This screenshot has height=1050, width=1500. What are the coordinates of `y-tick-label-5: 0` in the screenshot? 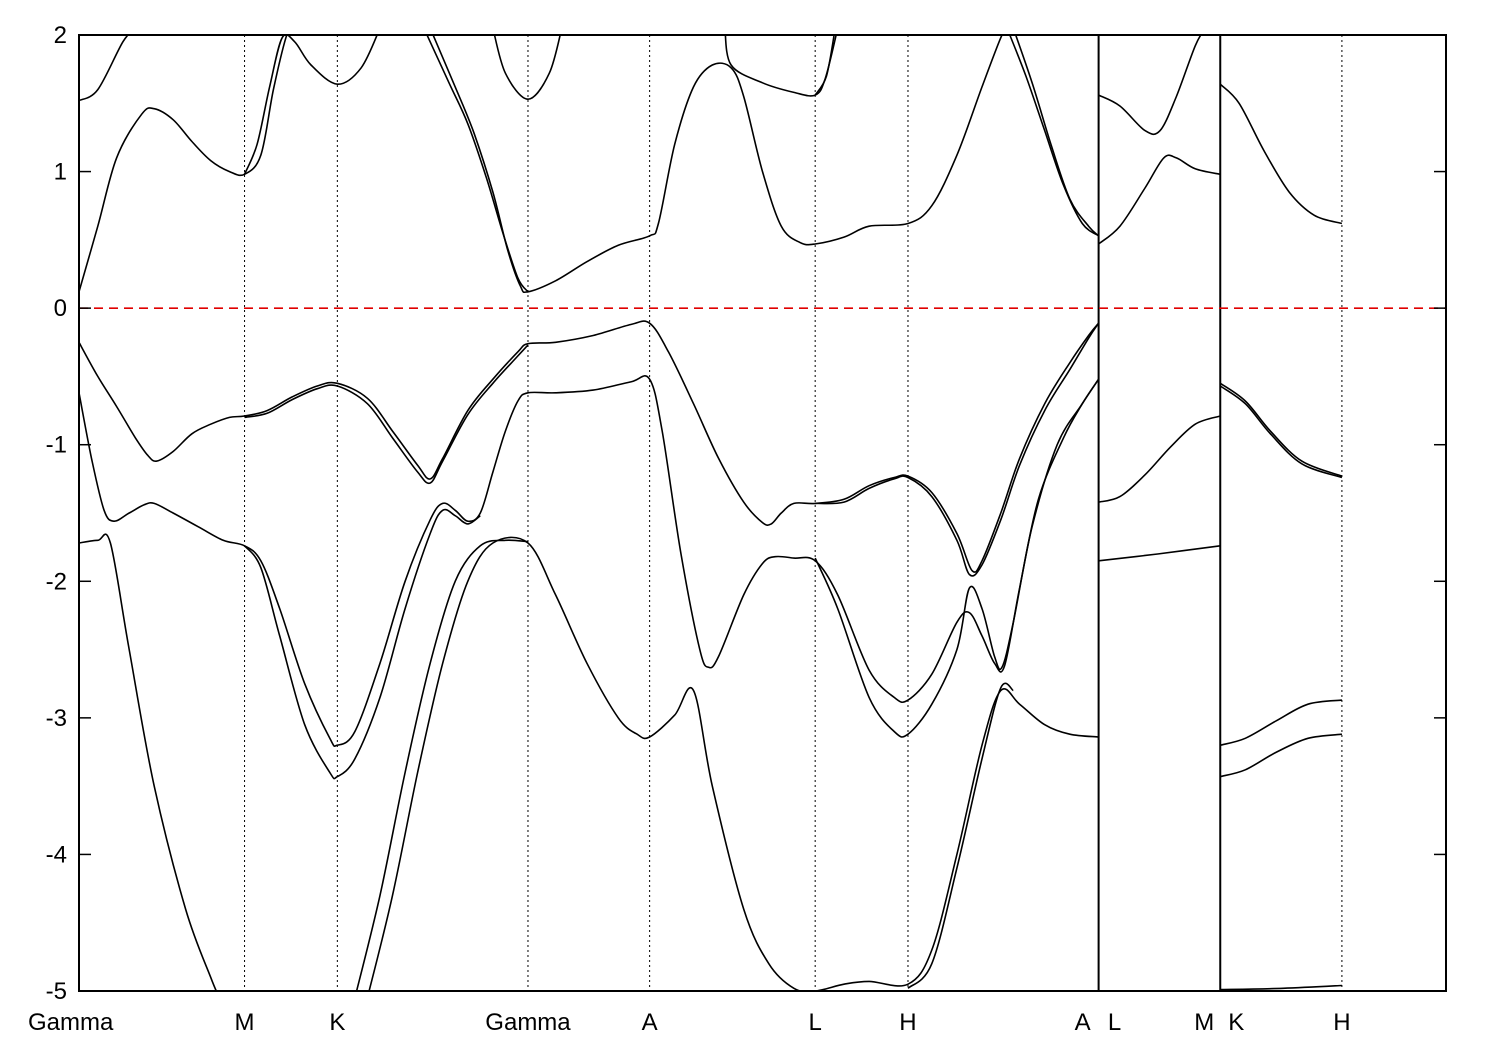 It's located at (60, 308).